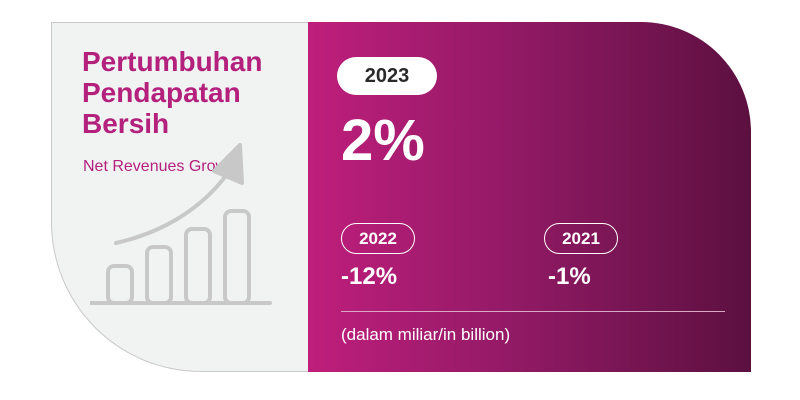 This screenshot has height=400, width=800. What do you see at coordinates (378, 238) in the screenshot?
I see `year-badge-2022: 2022` at bounding box center [378, 238].